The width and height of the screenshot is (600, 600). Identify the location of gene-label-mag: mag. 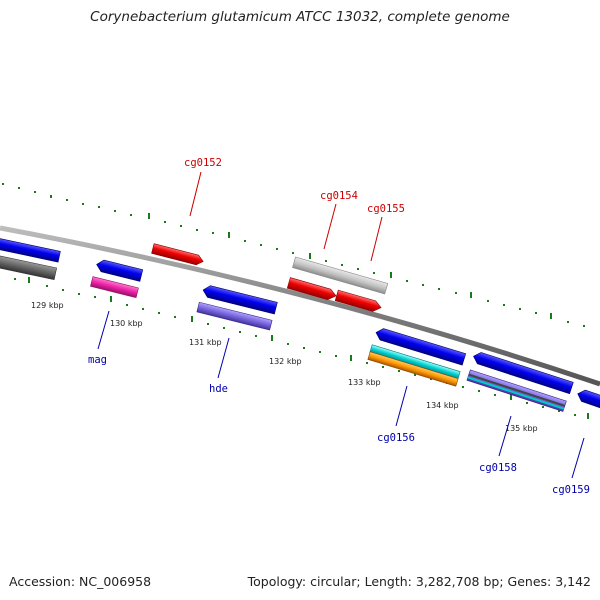
(97, 360).